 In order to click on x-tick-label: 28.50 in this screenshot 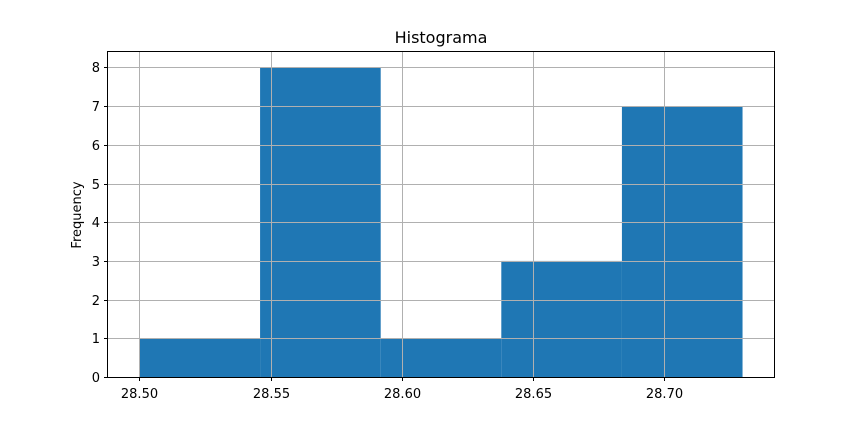, I will do `click(139, 394)`.